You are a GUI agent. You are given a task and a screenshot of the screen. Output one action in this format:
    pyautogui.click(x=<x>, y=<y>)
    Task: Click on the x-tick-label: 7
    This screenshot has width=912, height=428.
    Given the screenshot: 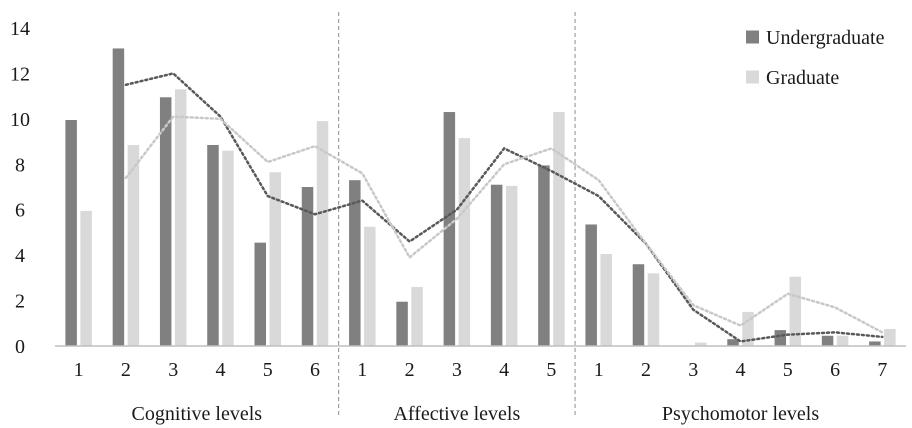 What is the action you would take?
    pyautogui.click(x=882, y=370)
    